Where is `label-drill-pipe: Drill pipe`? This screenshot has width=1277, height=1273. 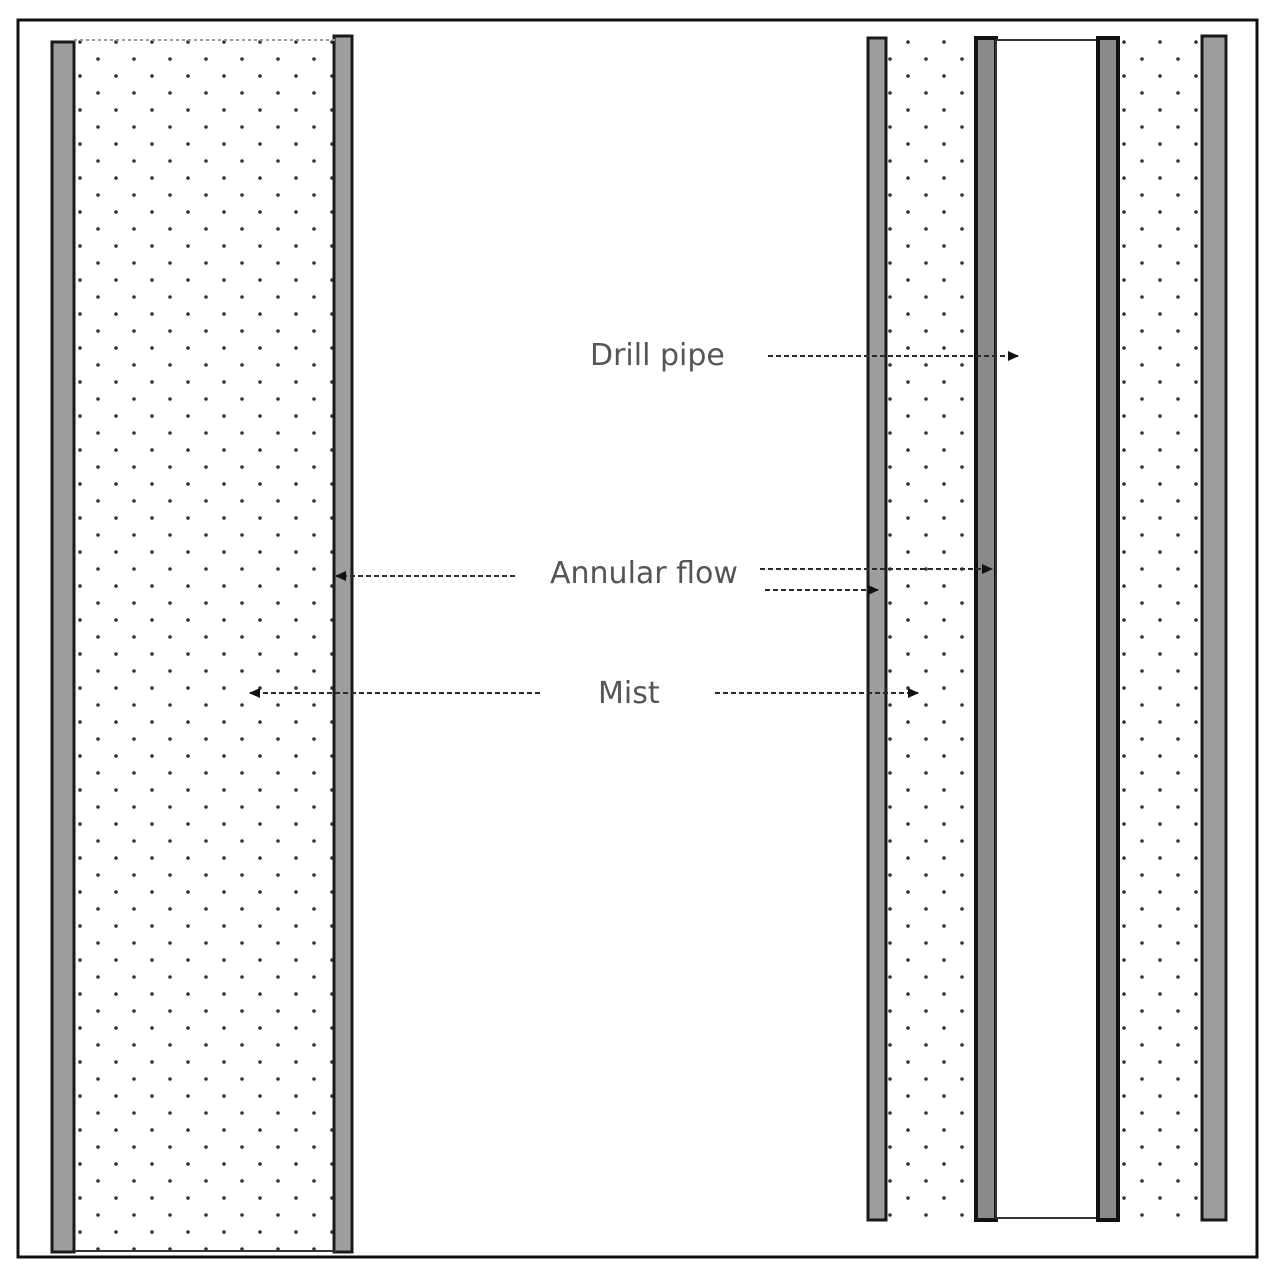
label-drill-pipe: Drill pipe is located at coordinates (657, 355).